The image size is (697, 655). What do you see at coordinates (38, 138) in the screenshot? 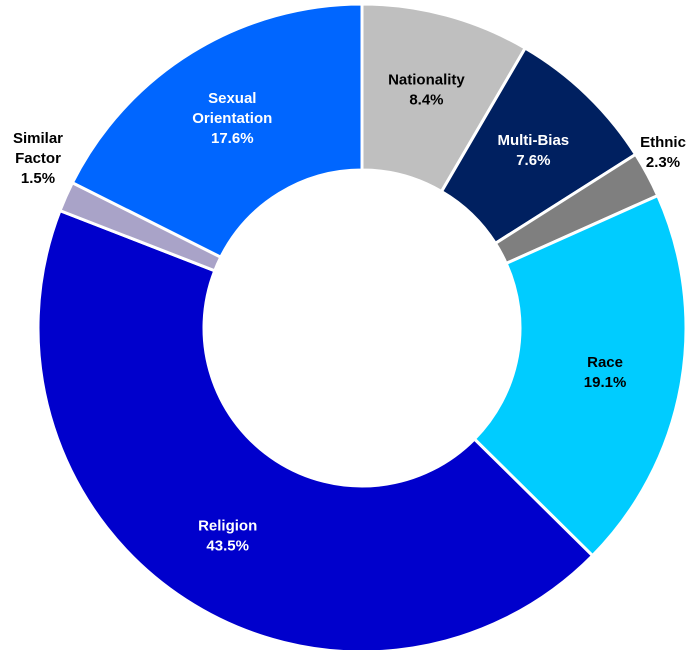
I see `category-label-similar-factor: Similar` at bounding box center [38, 138].